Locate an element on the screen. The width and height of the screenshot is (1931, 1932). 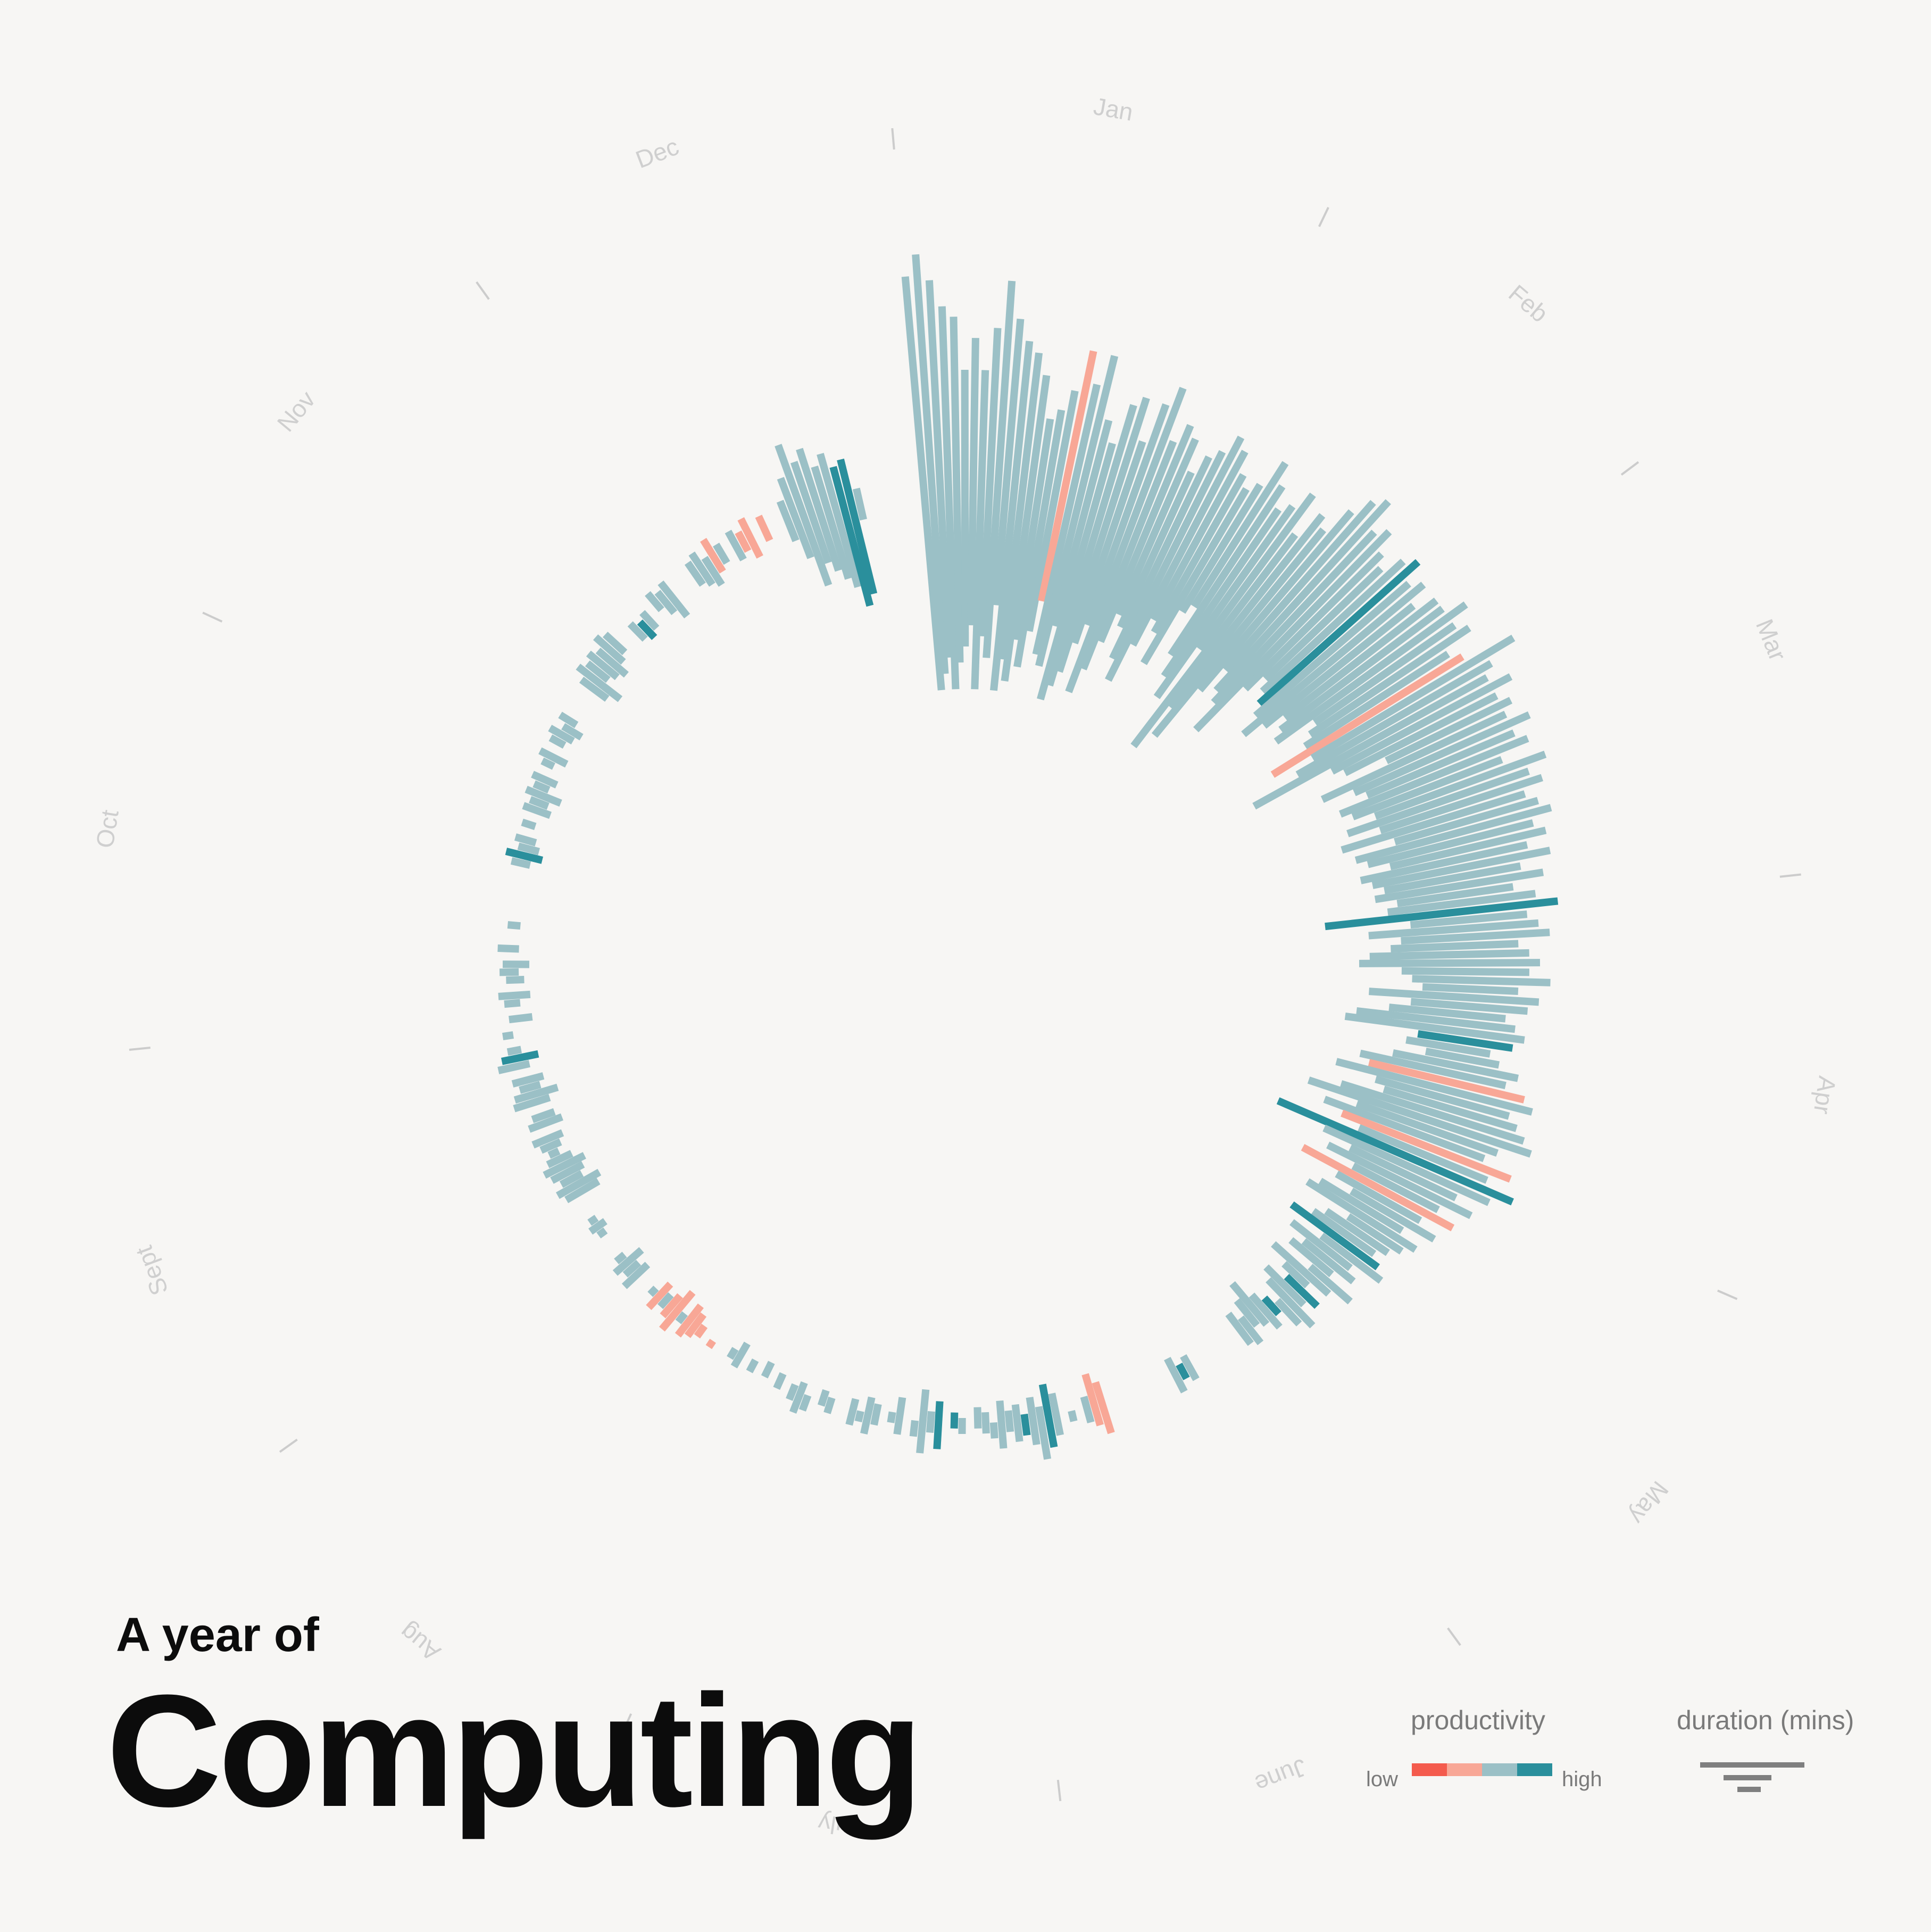
month-label-dec: Dec is located at coordinates (657, 153).